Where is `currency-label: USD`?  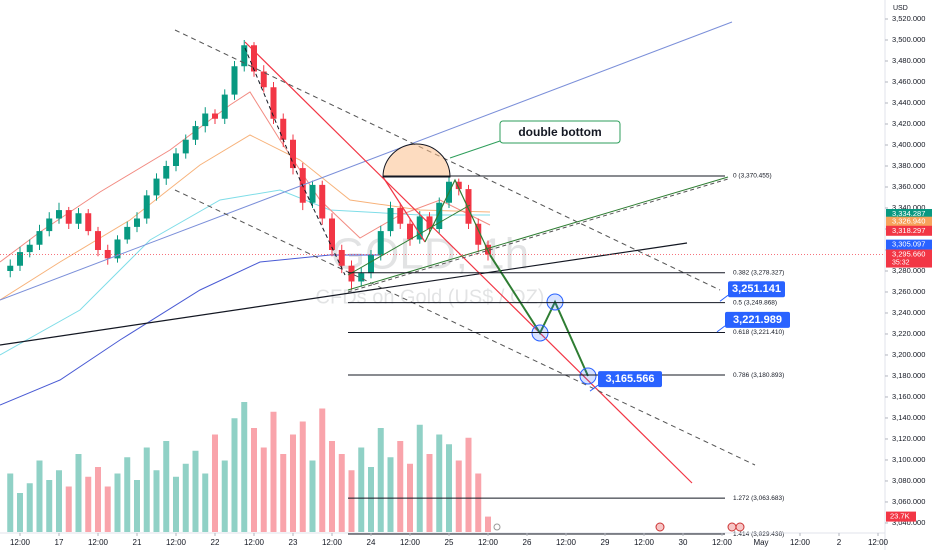
currency-label: USD is located at coordinates (900, 8).